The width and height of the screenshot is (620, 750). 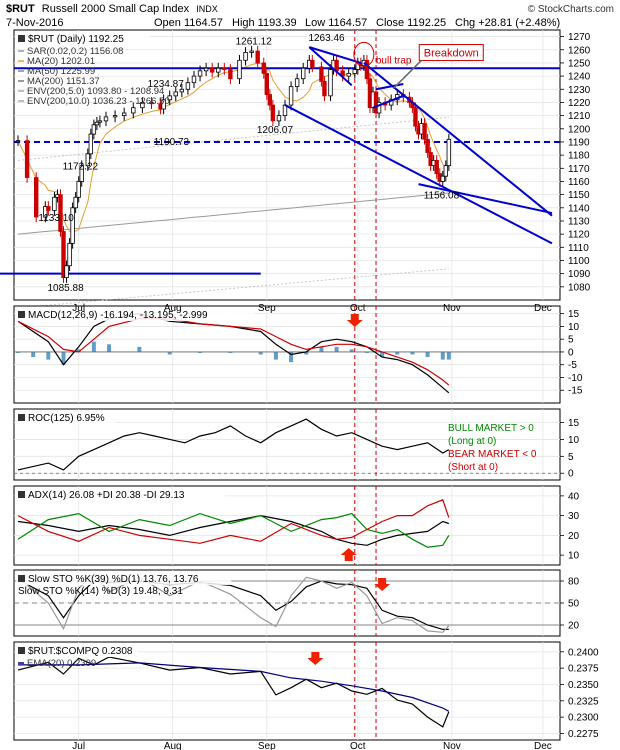 I want to click on y-tick-label: 1100, so click(x=579, y=261).